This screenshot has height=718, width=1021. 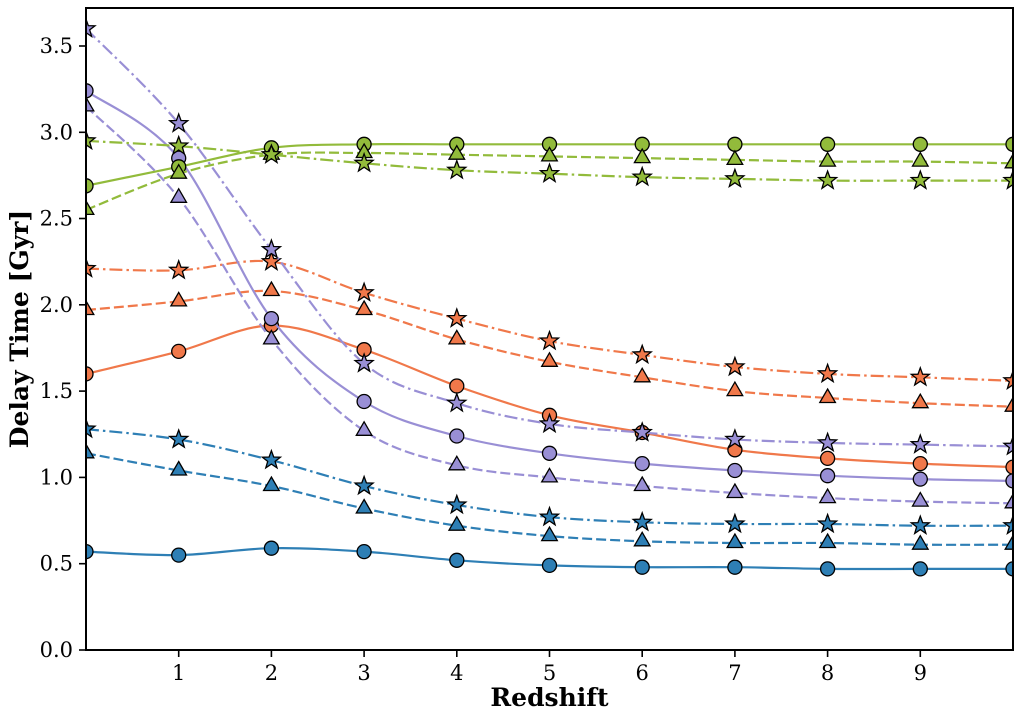 I want to click on x-tick-label: 2, so click(x=271, y=673).